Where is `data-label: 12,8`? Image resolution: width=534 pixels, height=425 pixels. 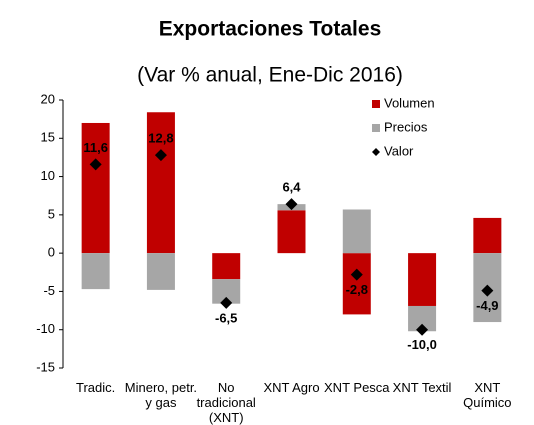
data-label: 12,8 is located at coordinates (160, 138).